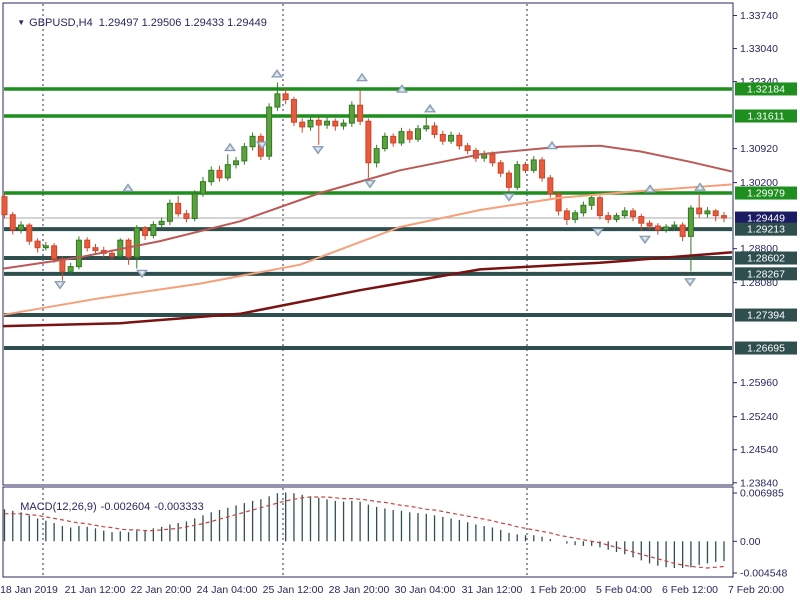 The height and width of the screenshot is (600, 800). Describe the element at coordinates (367, 289) in the screenshot. I see `ma-slow` at that location.